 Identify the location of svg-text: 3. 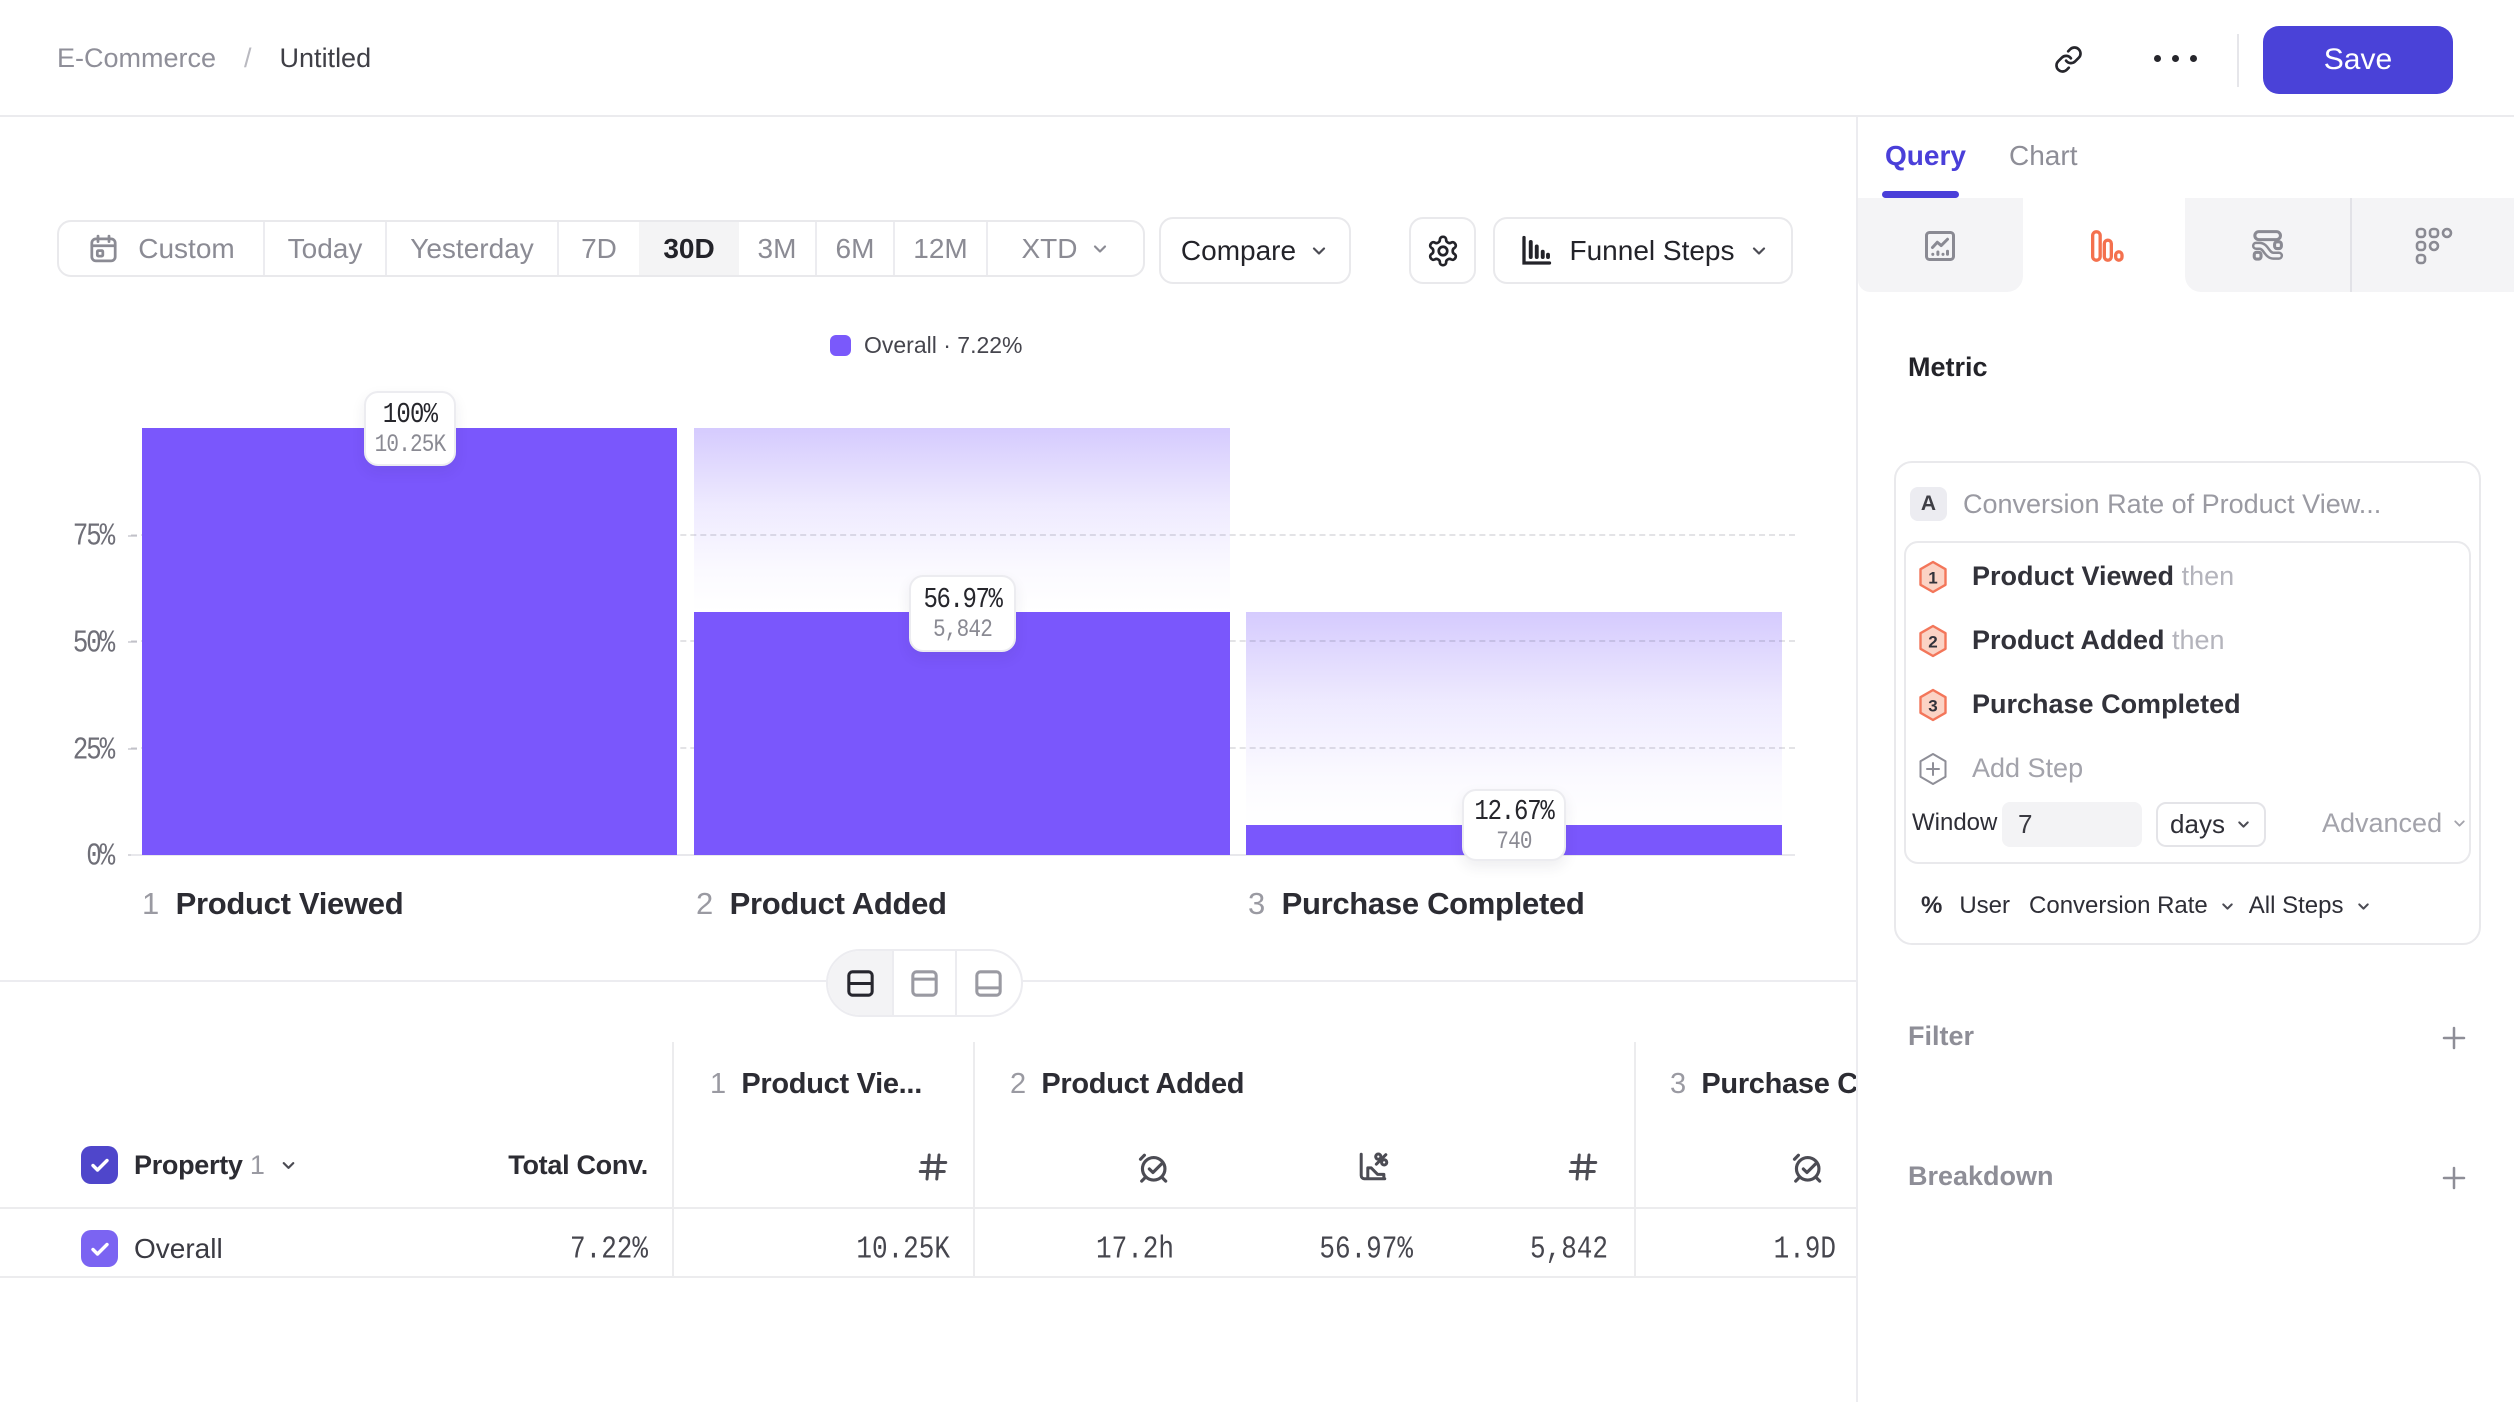
(1932, 706).